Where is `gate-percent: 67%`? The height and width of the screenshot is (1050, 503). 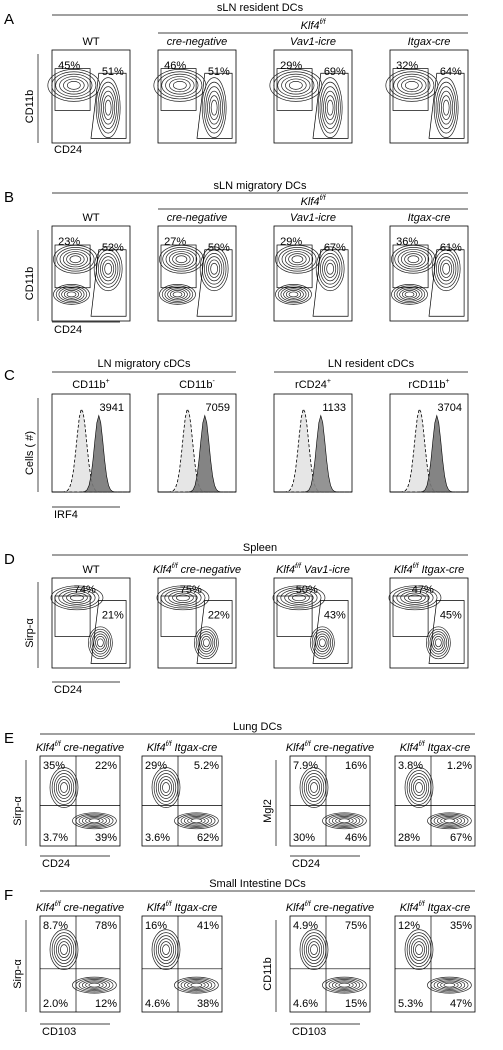 gate-percent: 67% is located at coordinates (335, 248).